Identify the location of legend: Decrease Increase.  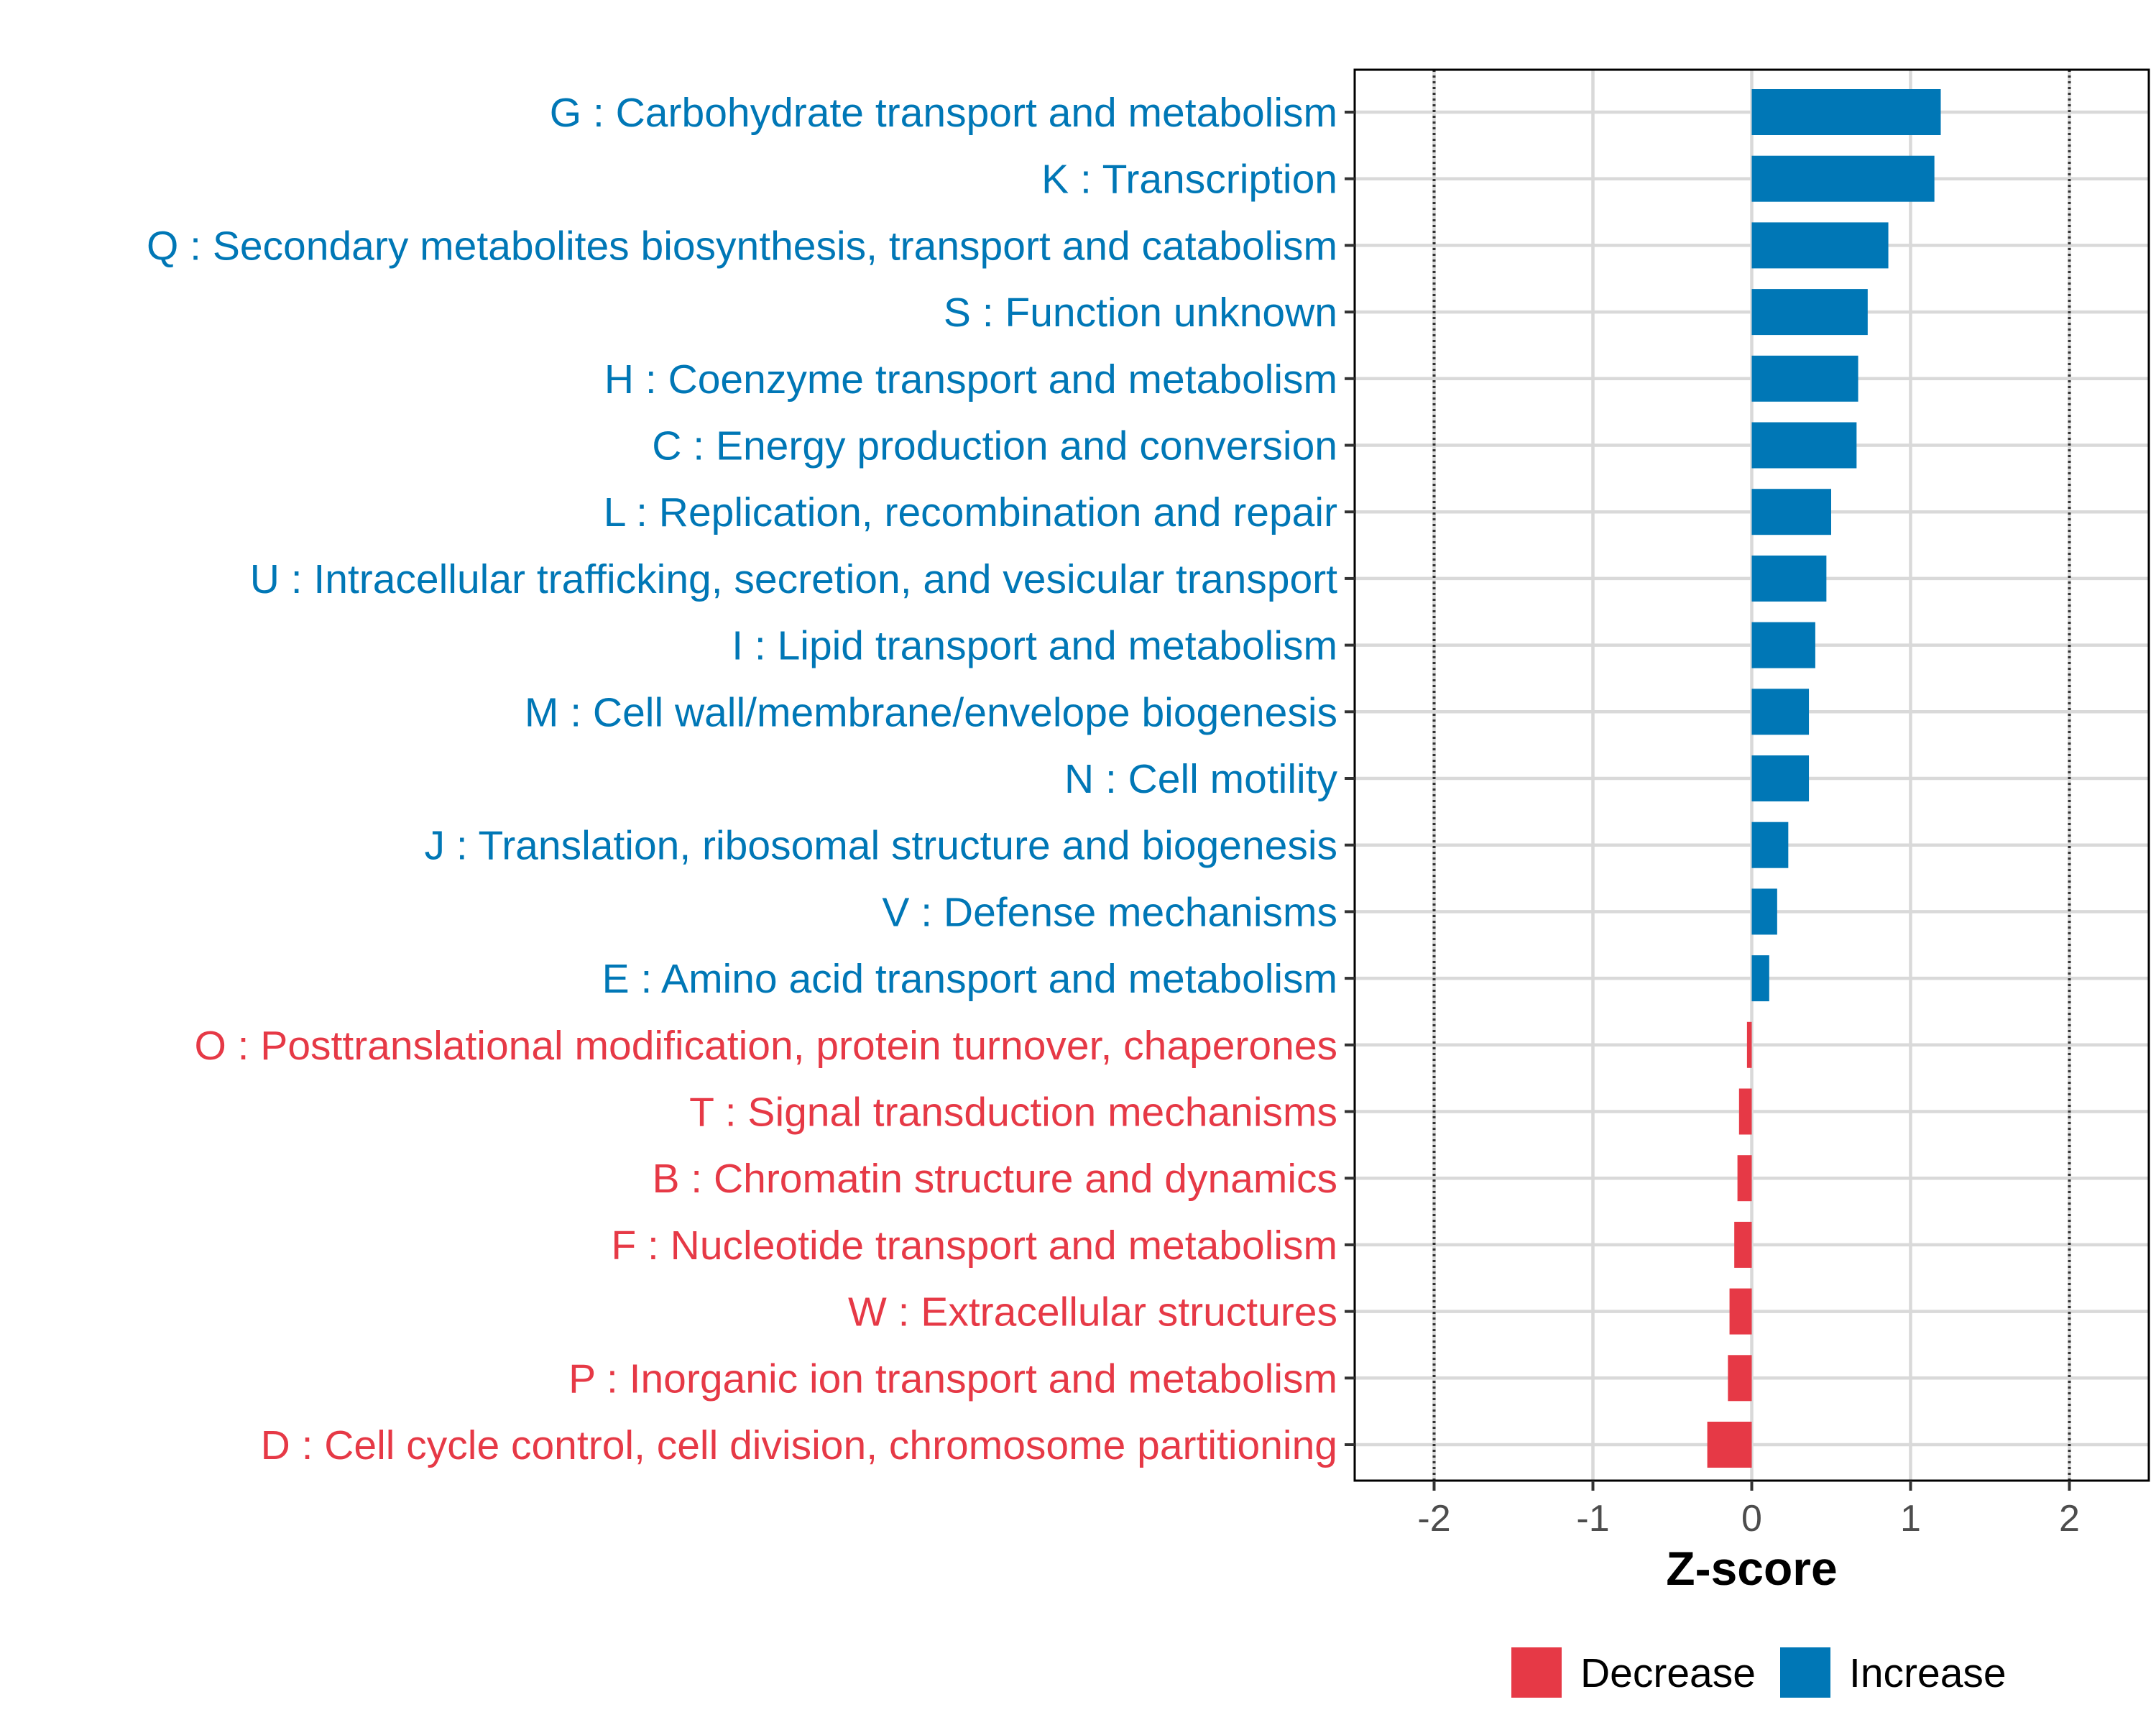
(1759, 1672).